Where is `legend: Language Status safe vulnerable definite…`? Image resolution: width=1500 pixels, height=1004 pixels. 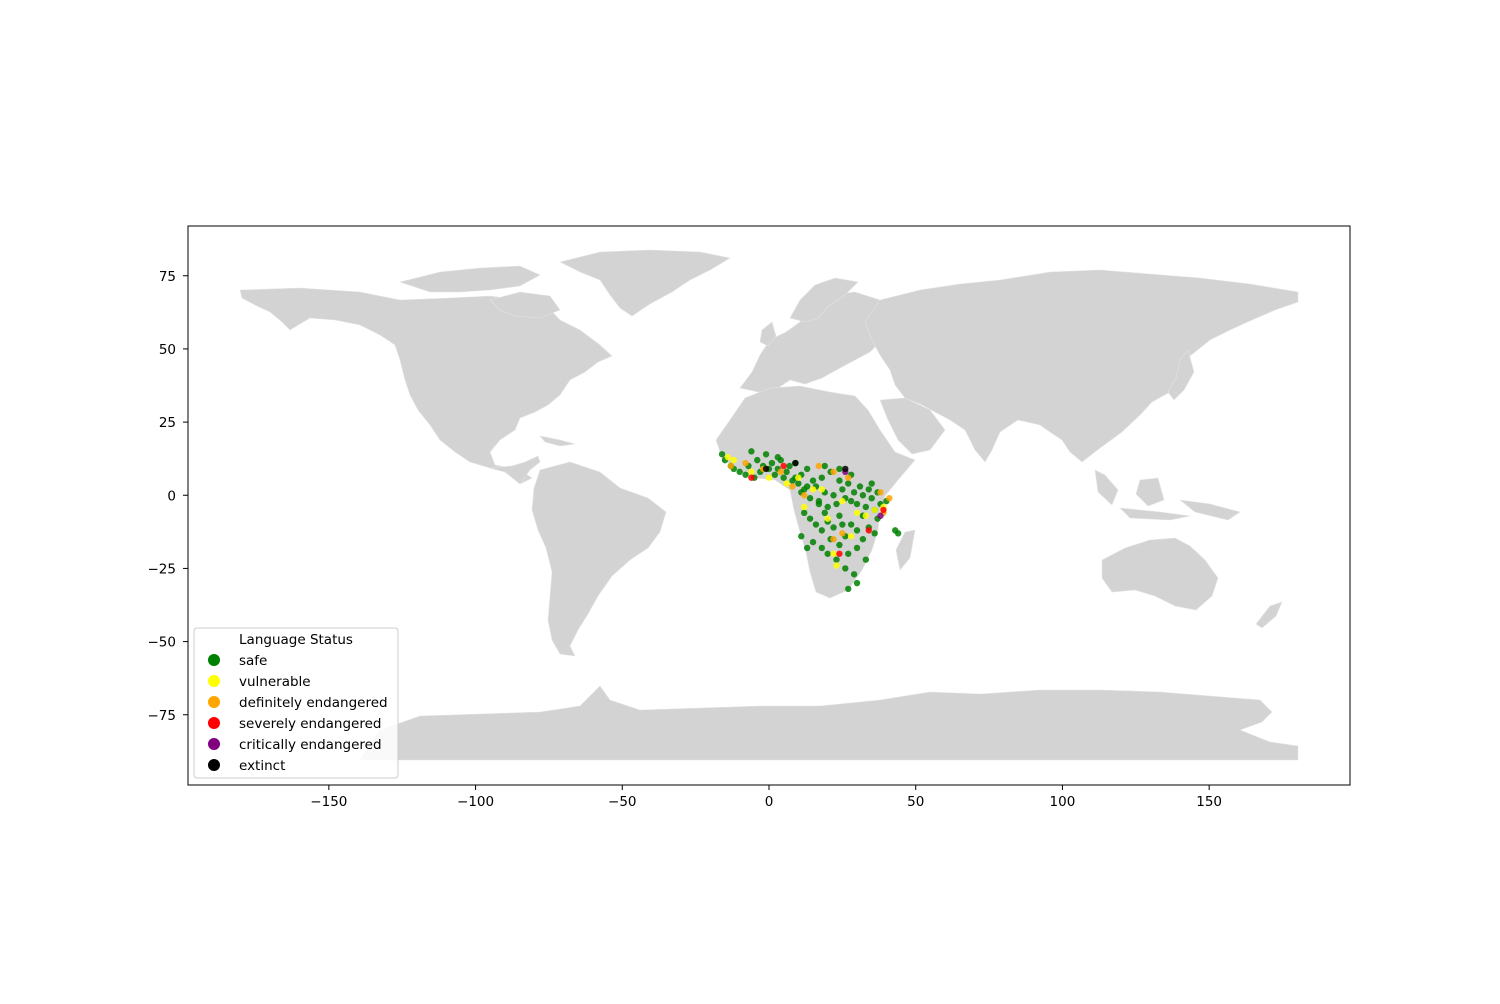
legend: Language Status safe vulnerable definite… is located at coordinates (296, 703).